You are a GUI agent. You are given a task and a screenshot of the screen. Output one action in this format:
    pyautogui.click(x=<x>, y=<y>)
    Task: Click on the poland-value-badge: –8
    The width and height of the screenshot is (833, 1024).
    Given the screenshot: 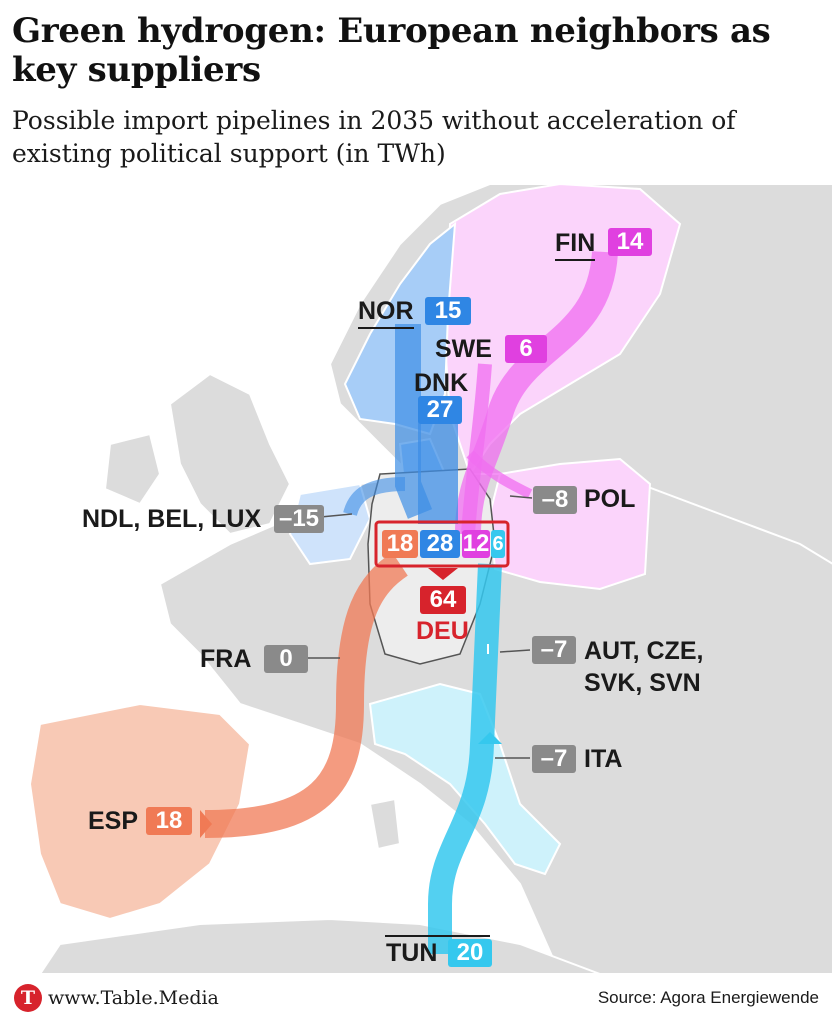 What is the action you would take?
    pyautogui.click(x=555, y=500)
    